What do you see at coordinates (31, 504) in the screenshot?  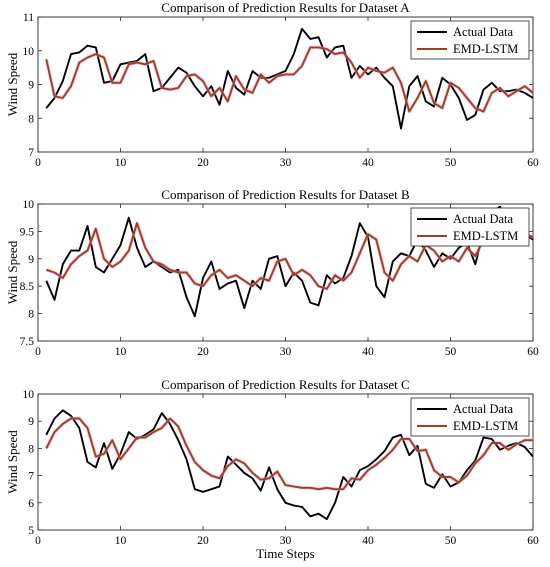 I see `y-tick-label: 6` at bounding box center [31, 504].